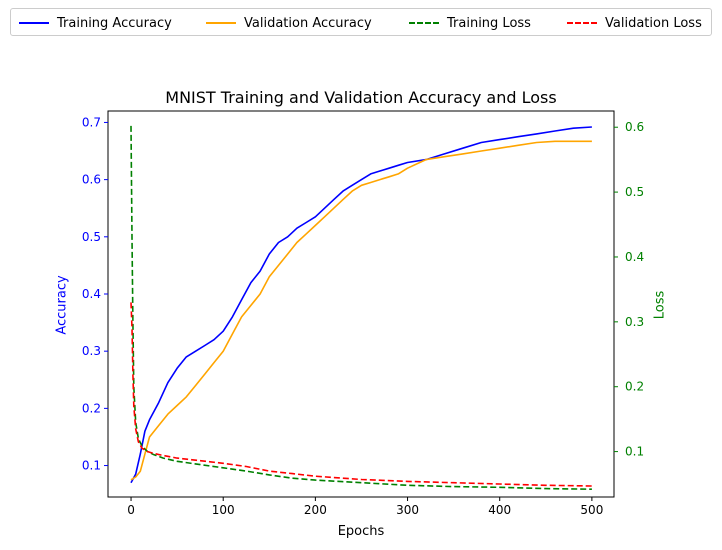  I want to click on y-right-tick-label-0.6: 0.6, so click(634, 127).